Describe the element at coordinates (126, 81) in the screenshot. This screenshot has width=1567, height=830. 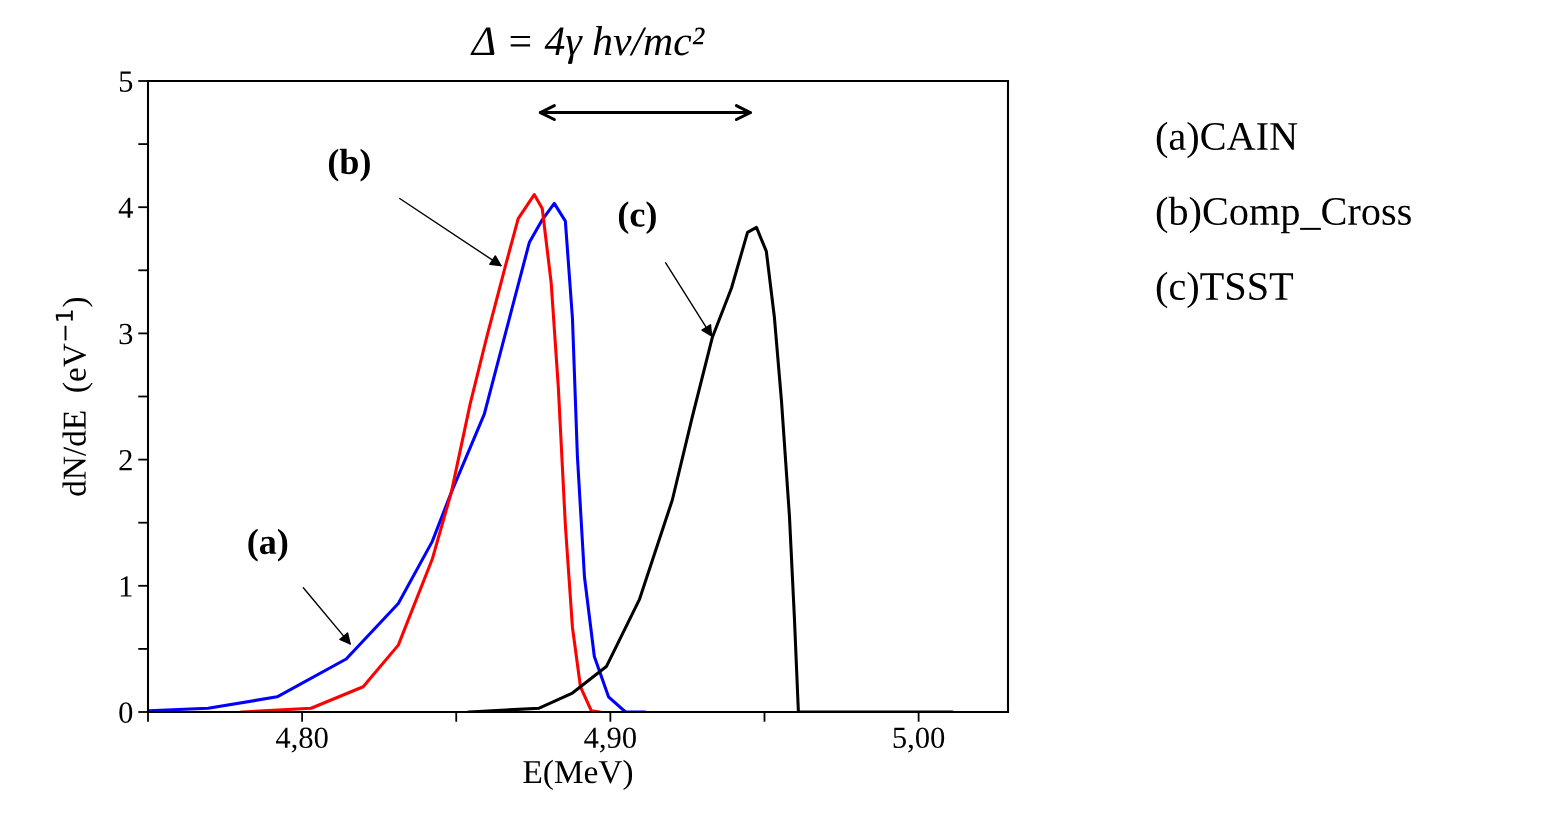
I see `y-tick-label: 5` at that location.